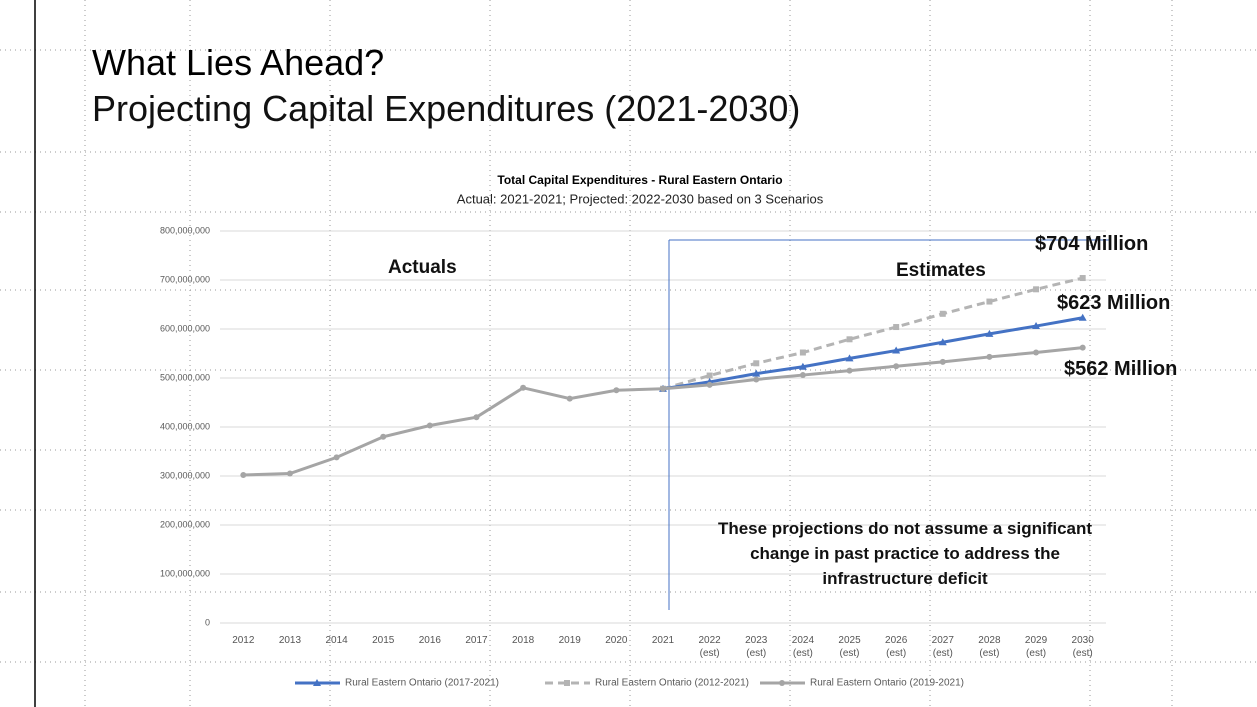  Describe the element at coordinates (941, 270) in the screenshot. I see `annotation: Estimates` at that location.